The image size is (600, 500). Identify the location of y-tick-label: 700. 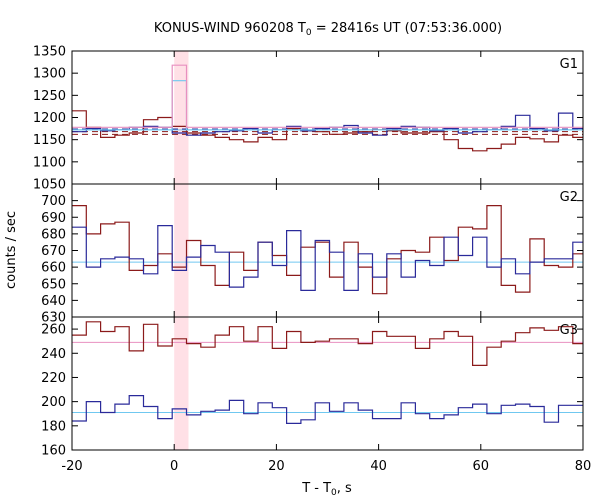
(53, 201).